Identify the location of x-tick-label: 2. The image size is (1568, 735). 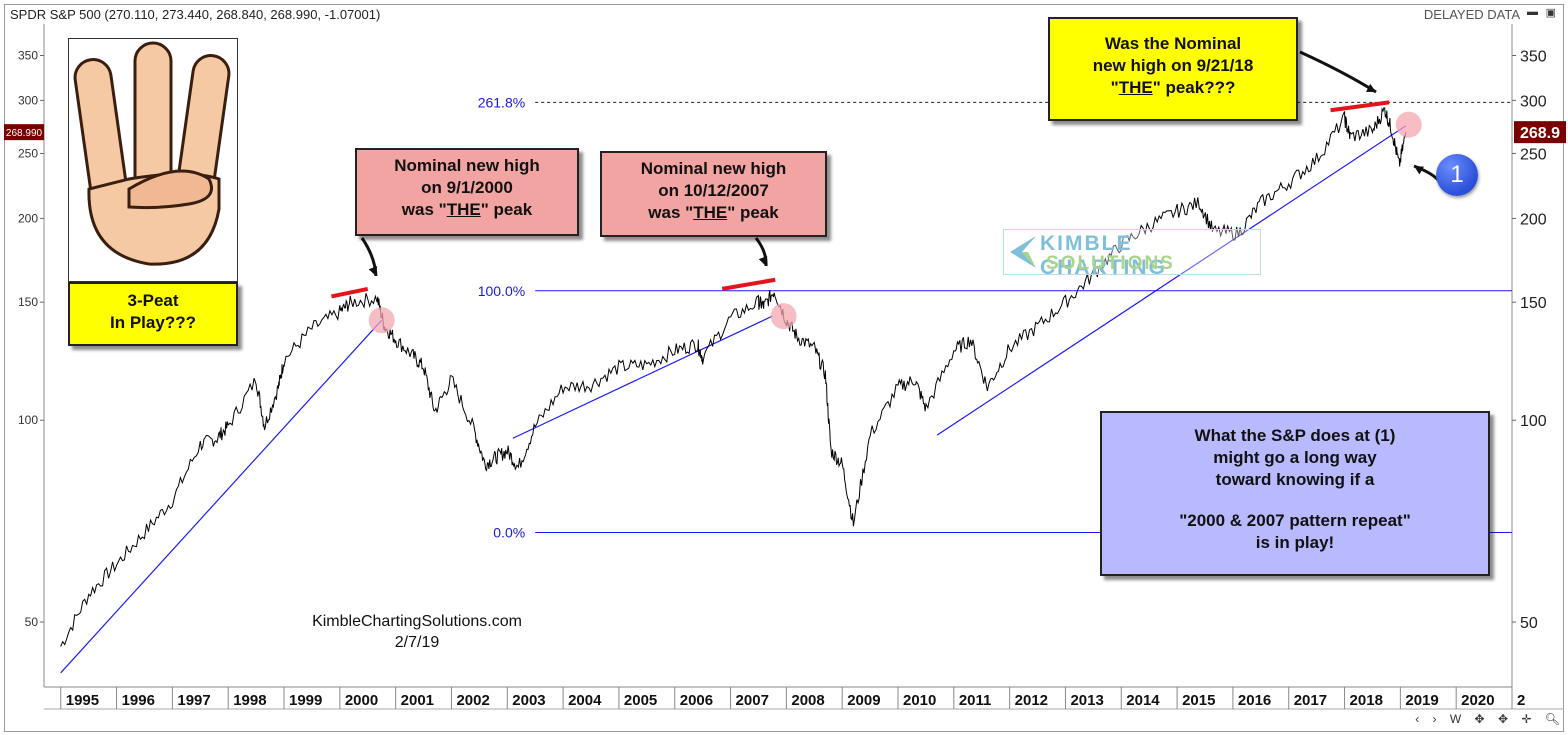
(1521, 700).